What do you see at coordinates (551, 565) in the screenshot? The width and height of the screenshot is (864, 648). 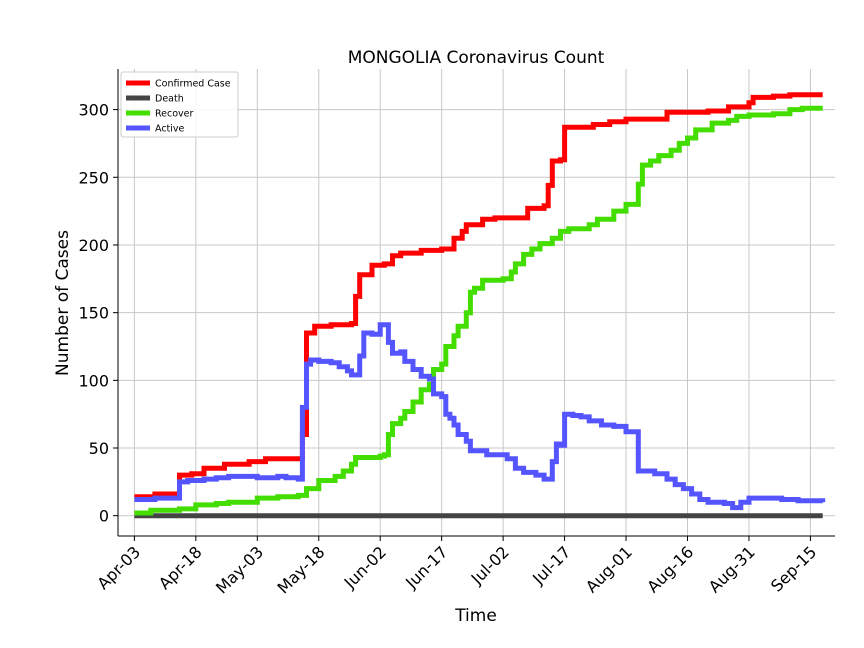 I see `x-tick-label: Jul-17` at bounding box center [551, 565].